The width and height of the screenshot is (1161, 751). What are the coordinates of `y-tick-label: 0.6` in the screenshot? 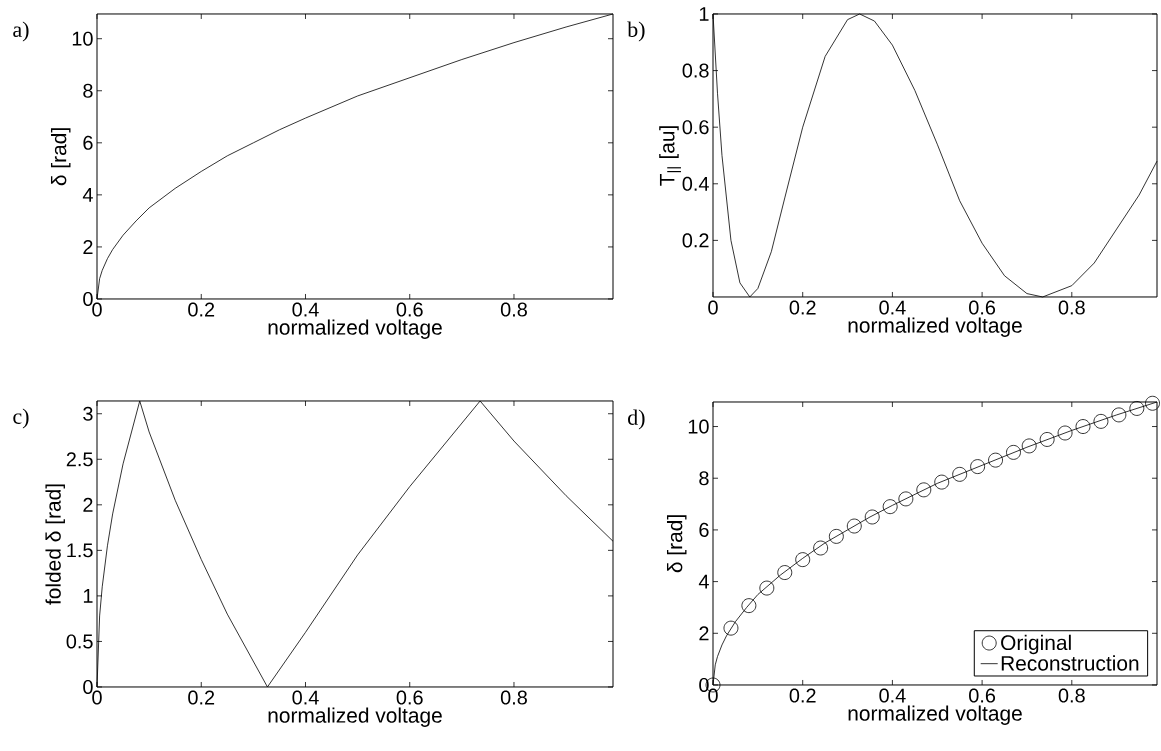 It's located at (695, 127).